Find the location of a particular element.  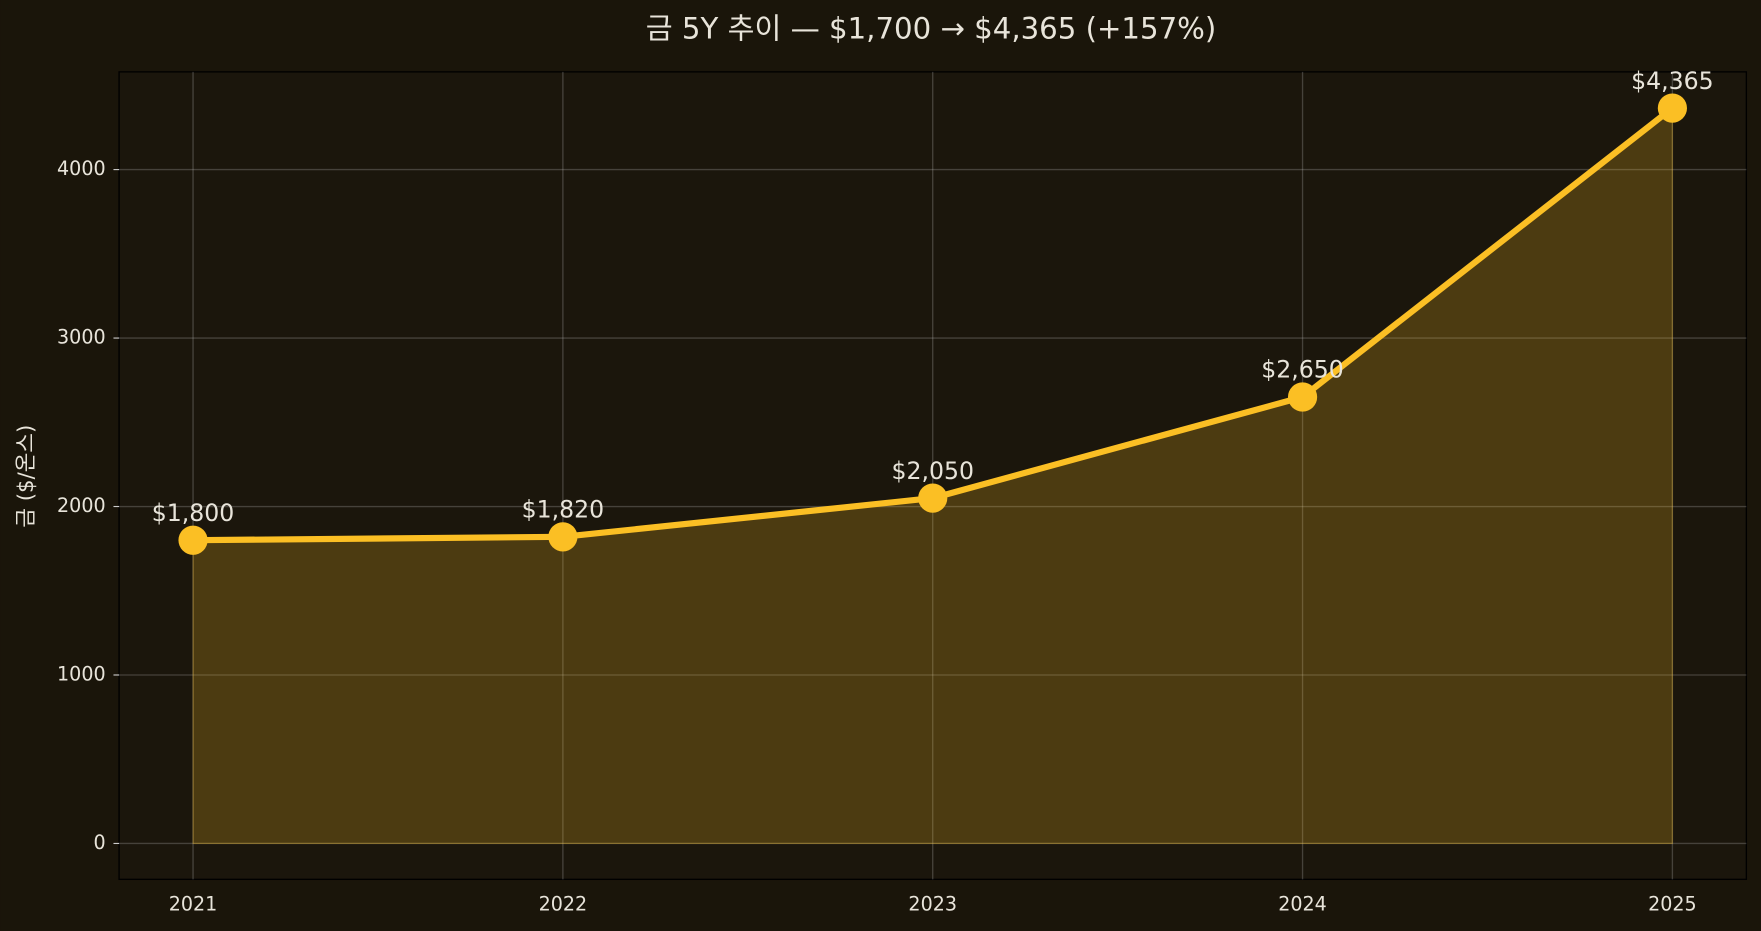

x-tick-label: 2024 is located at coordinates (1302, 904).